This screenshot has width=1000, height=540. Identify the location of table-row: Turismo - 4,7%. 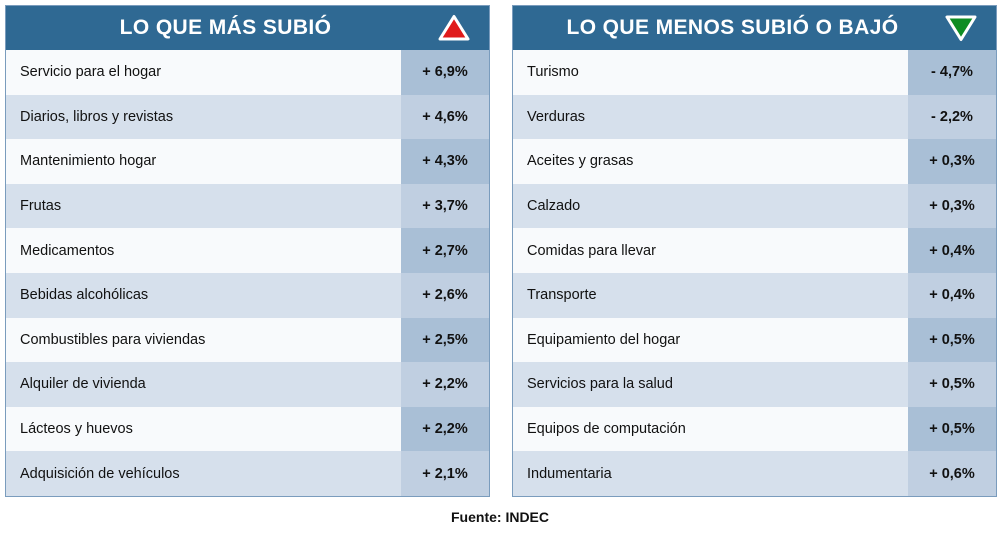
(754, 72).